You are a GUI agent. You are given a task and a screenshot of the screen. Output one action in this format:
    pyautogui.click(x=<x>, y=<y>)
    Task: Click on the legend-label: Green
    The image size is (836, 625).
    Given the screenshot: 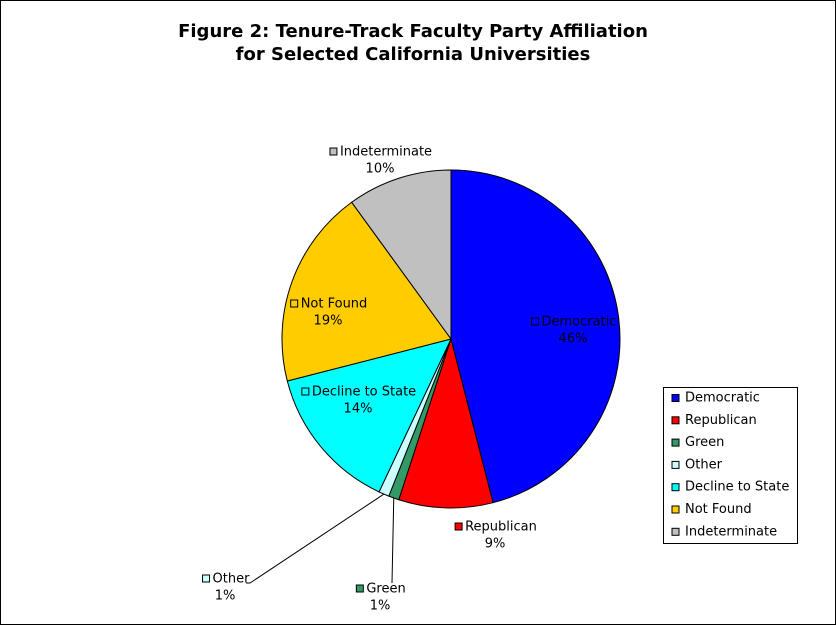 What is the action you would take?
    pyautogui.click(x=704, y=442)
    